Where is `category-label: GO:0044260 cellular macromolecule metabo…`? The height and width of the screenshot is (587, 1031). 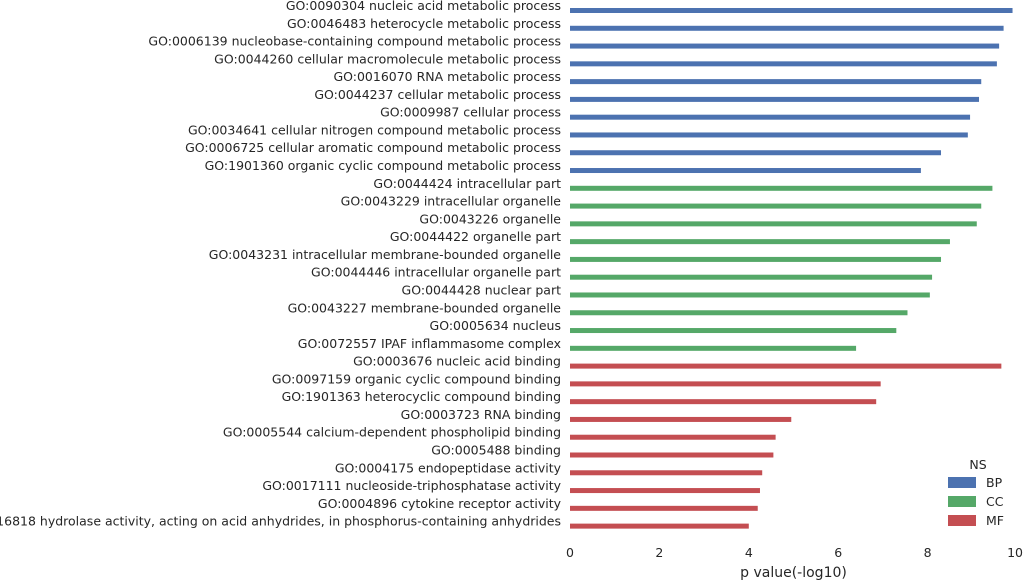 category-label: GO:0044260 cellular macromolecule metabo… is located at coordinates (387, 58).